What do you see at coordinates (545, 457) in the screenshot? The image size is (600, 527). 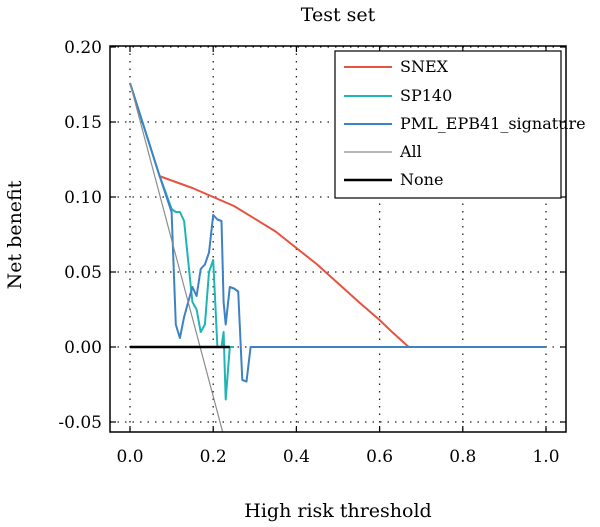 I see `x-tick-label: 1.0` at bounding box center [545, 457].